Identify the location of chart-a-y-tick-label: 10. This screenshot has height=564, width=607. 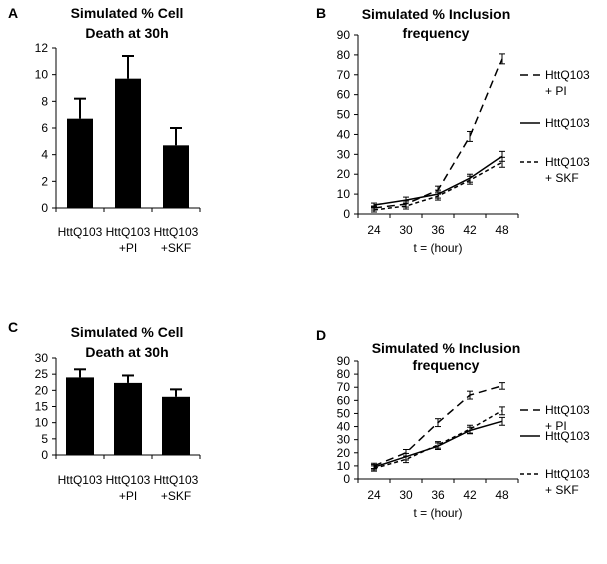
(42, 75).